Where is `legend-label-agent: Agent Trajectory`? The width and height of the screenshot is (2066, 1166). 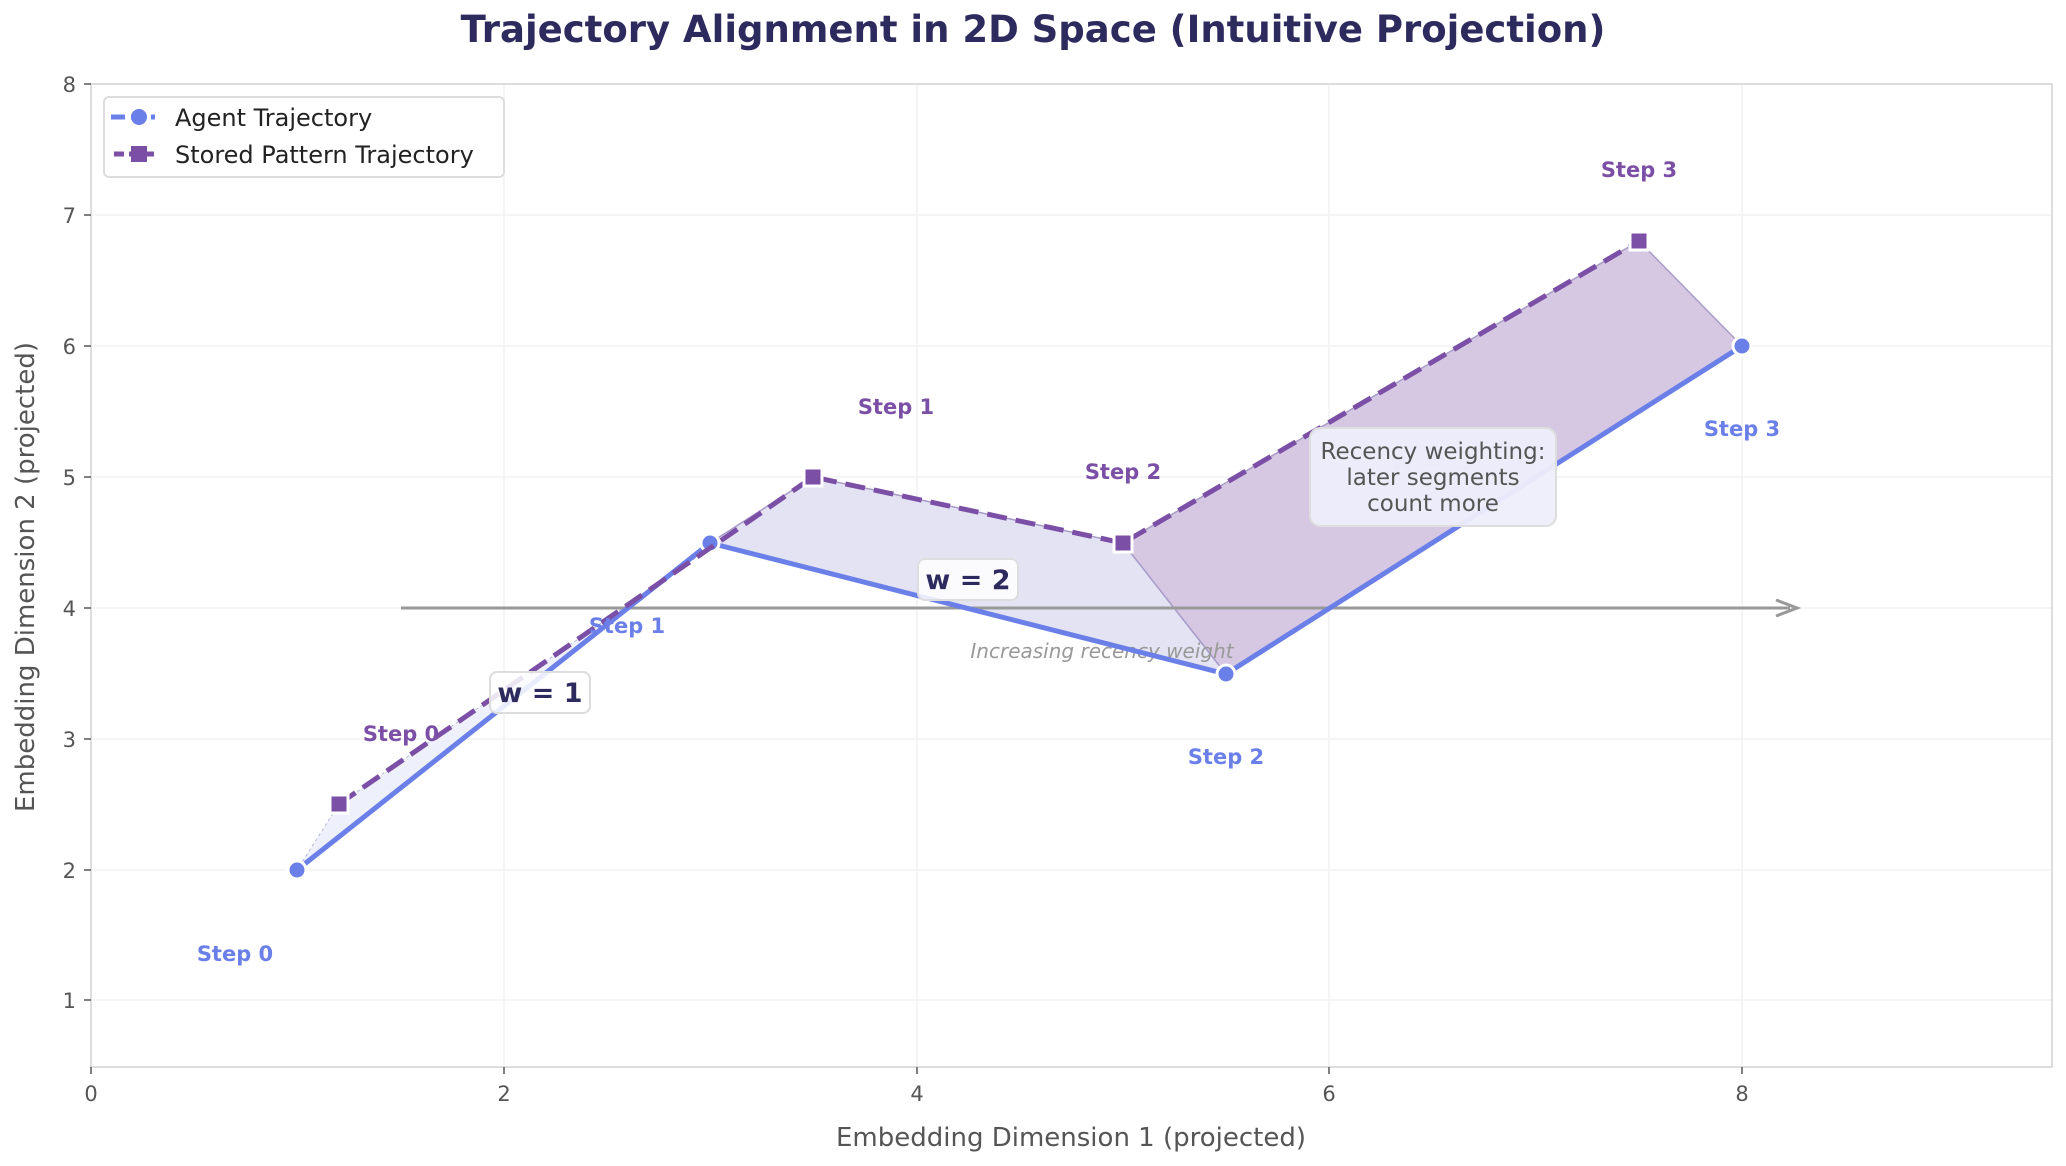 legend-label-agent: Agent Trajectory is located at coordinates (273, 118).